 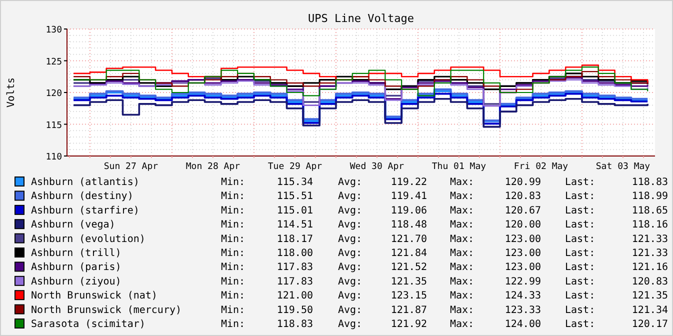 What do you see at coordinates (85, 182) in the screenshot?
I see `legend-label: Ashburn (atlantis)` at bounding box center [85, 182].